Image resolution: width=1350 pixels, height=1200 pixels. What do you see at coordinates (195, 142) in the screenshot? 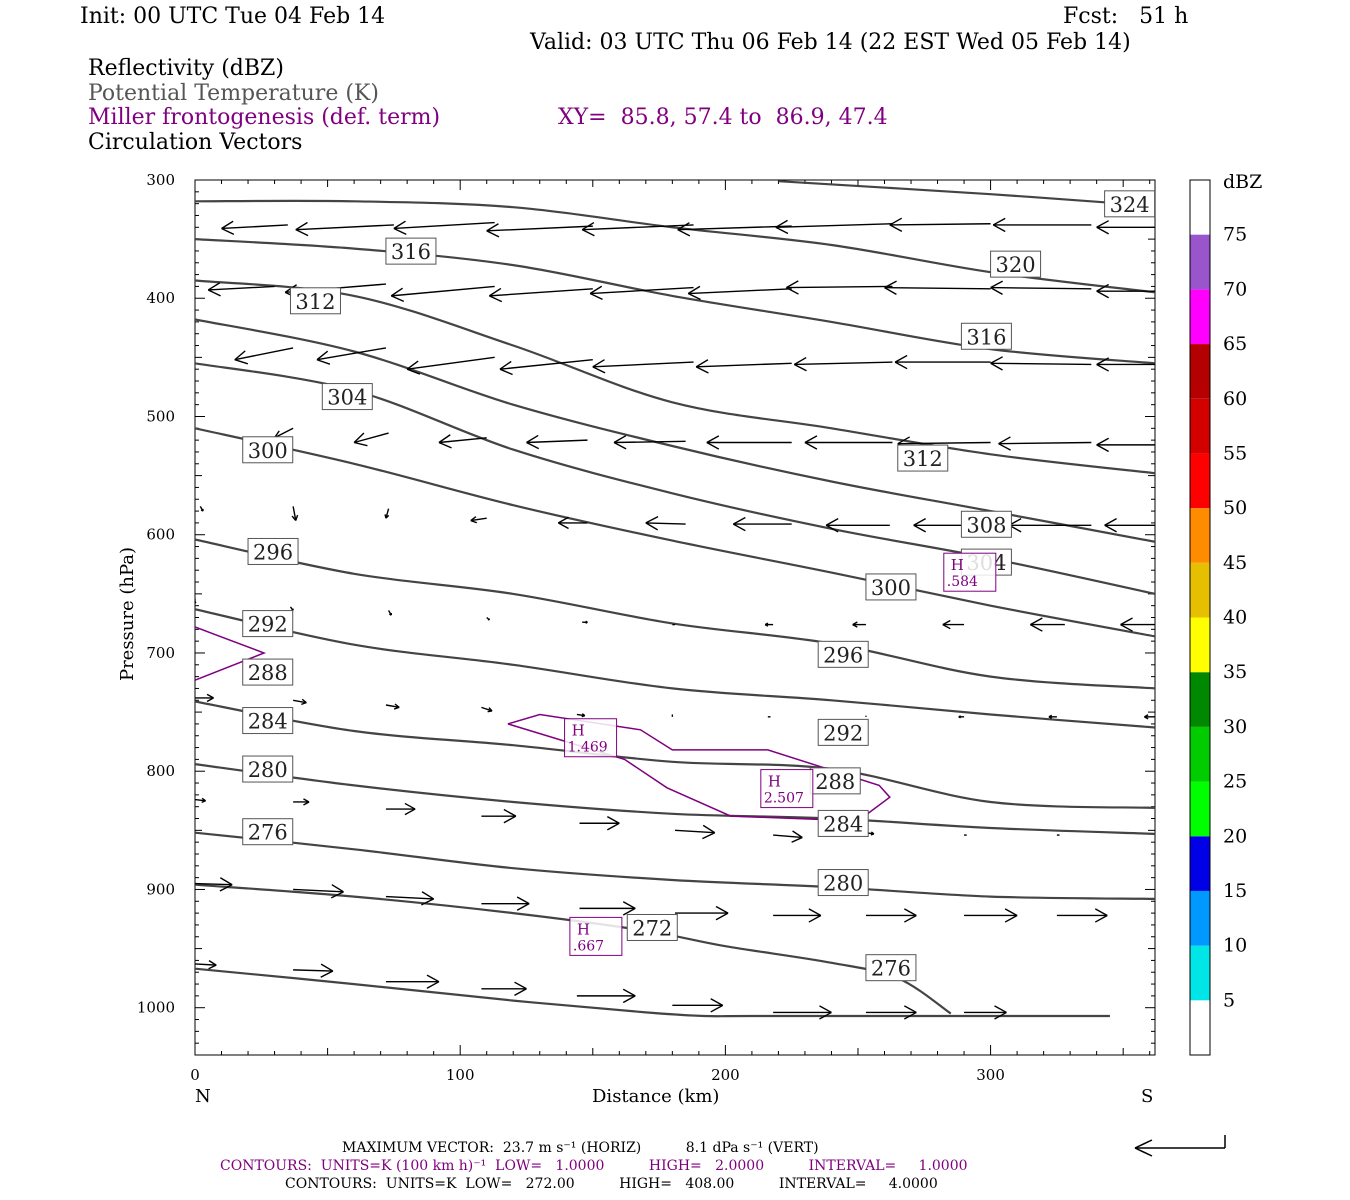
I see `field-vectors: Circulation Vectors` at bounding box center [195, 142].